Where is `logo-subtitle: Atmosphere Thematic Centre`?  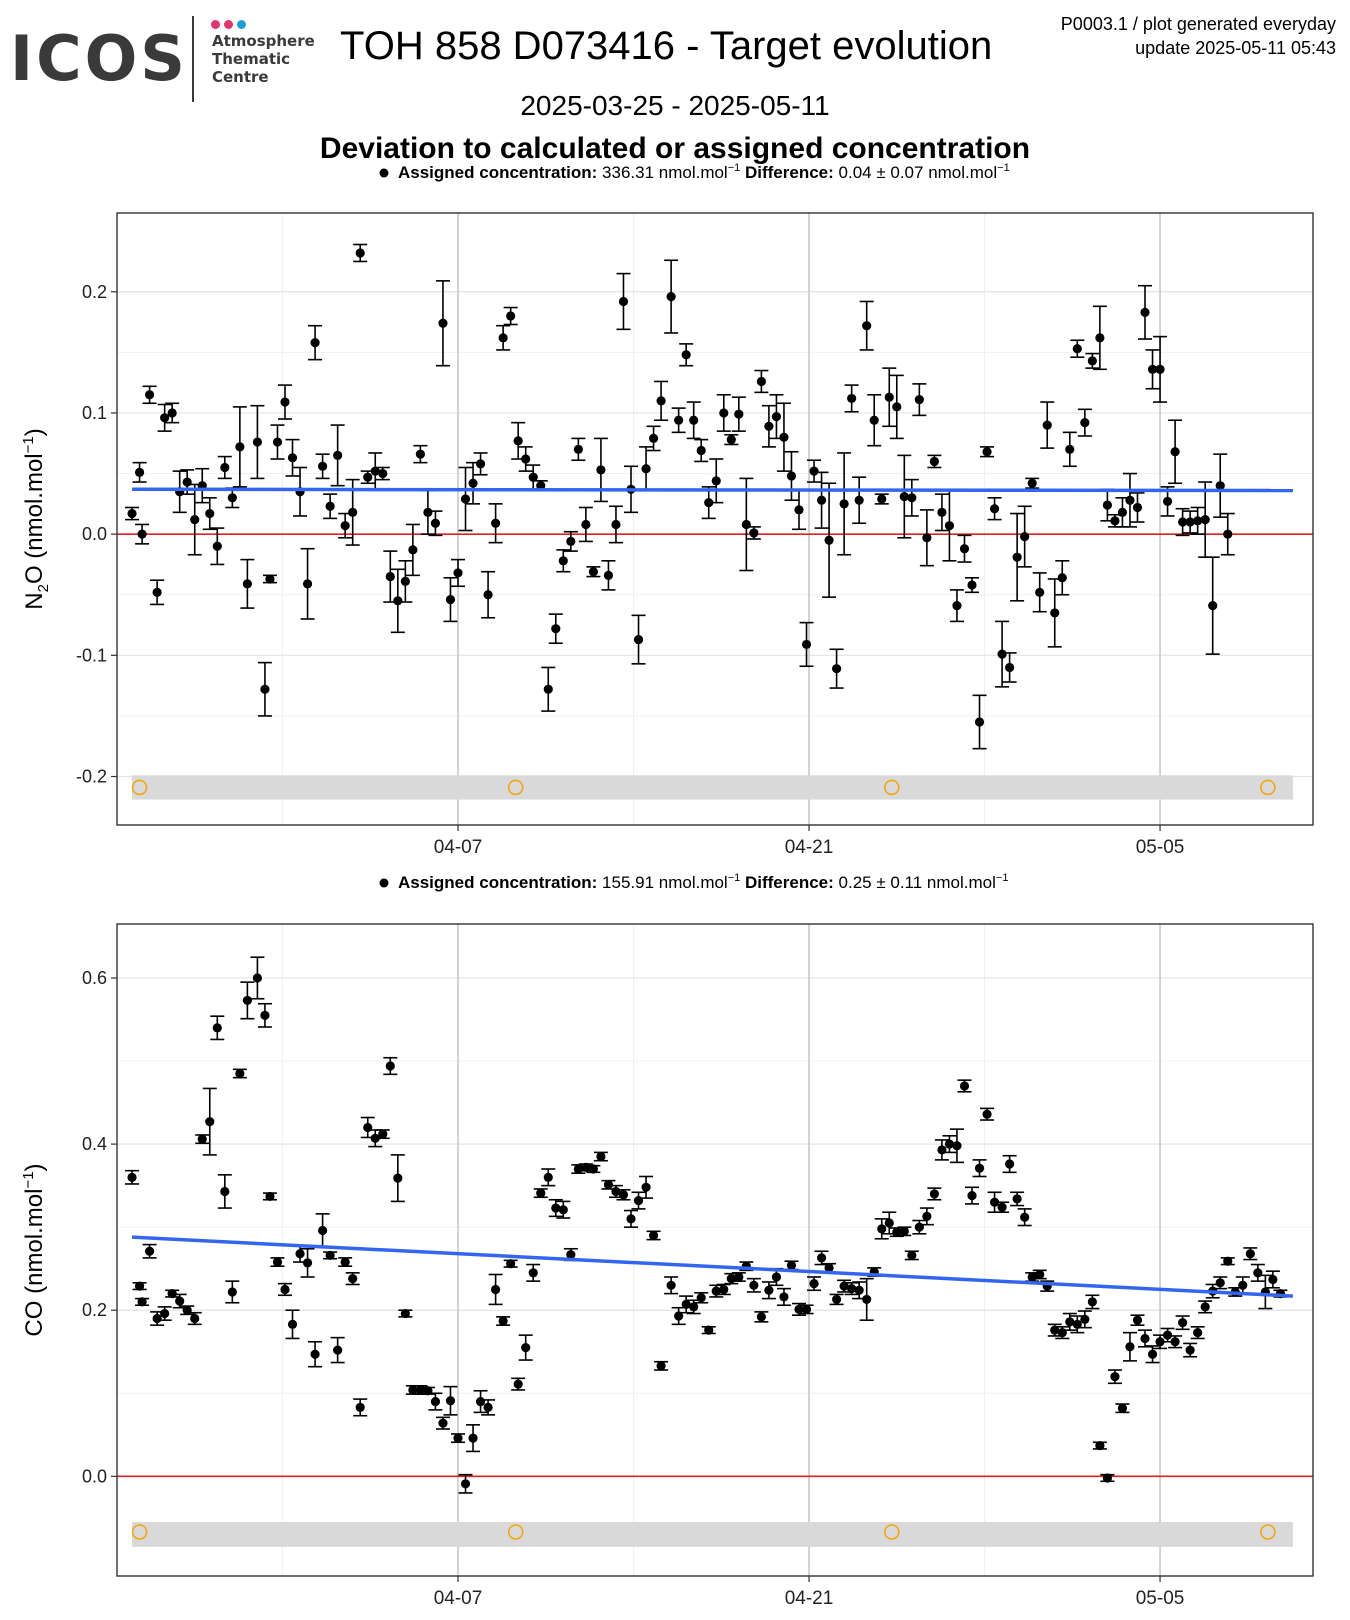 logo-subtitle: Atmosphere Thematic Centre is located at coordinates (263, 59).